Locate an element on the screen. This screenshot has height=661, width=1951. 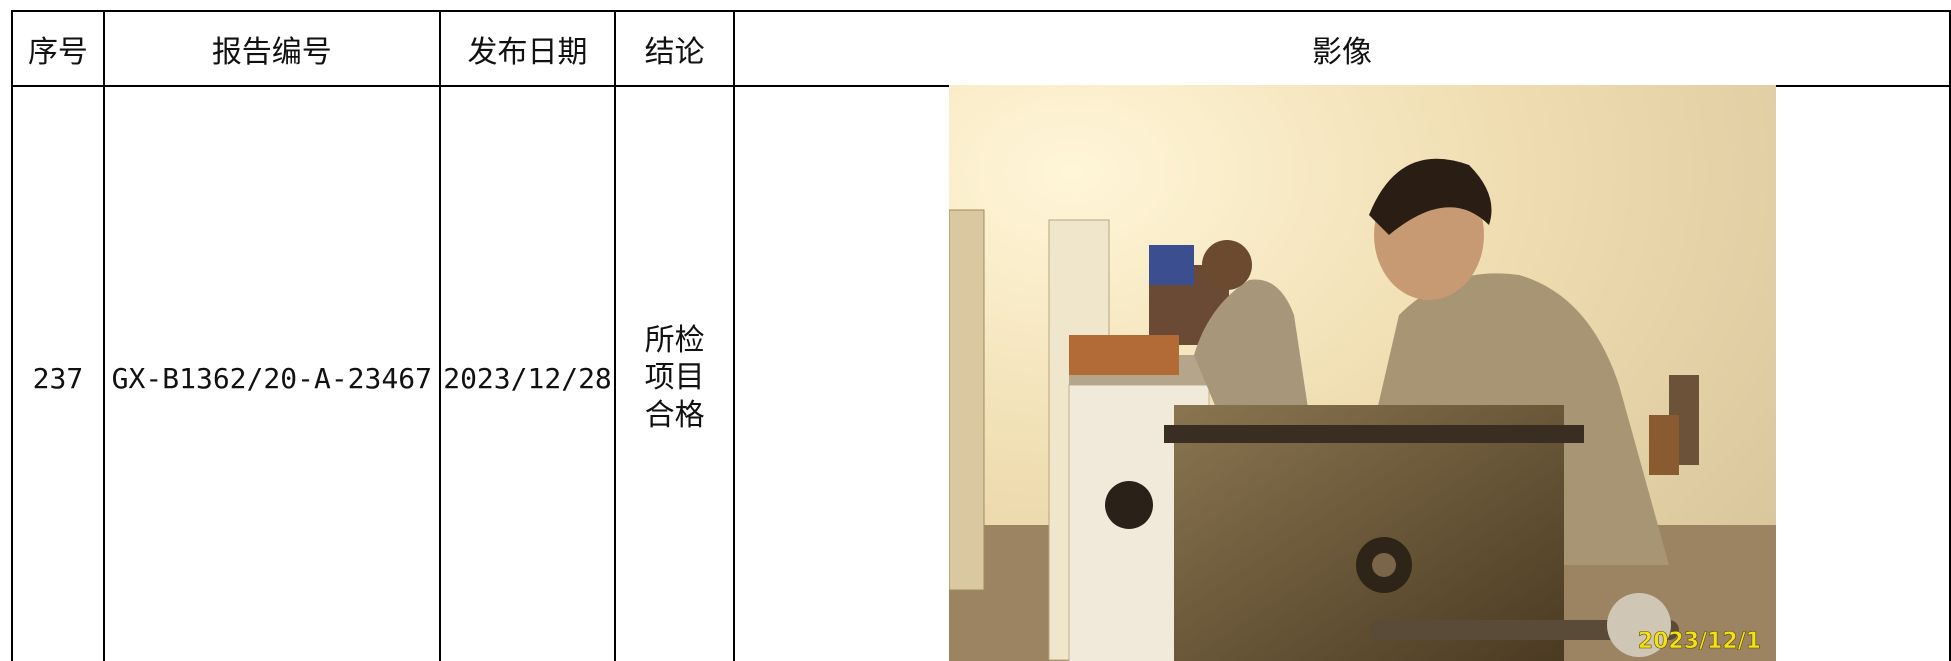
cell: 所检项目合格 is located at coordinates (675, 373).